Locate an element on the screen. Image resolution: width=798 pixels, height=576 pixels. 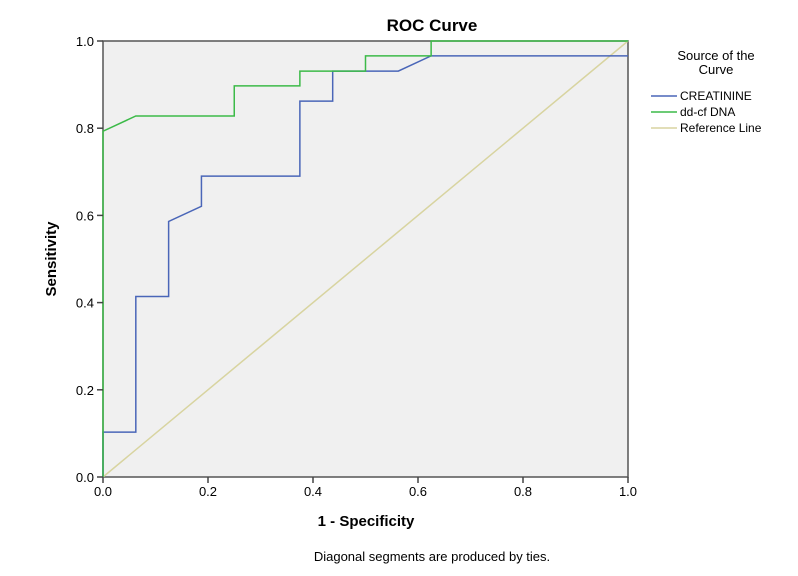
y-tick-label: 0.8 is located at coordinates (85, 128).